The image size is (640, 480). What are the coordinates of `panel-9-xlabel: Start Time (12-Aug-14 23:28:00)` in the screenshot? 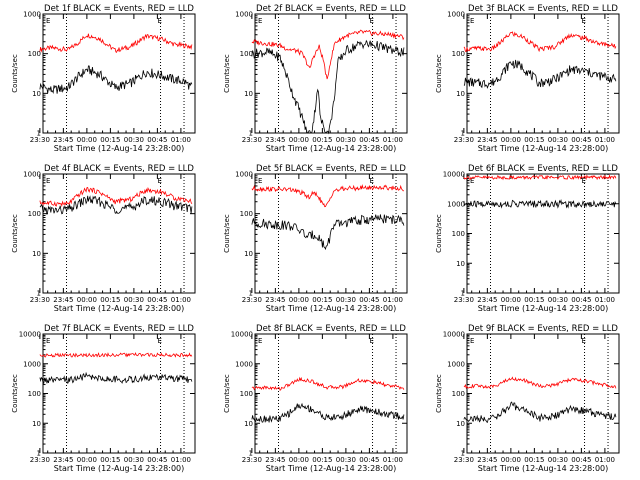 It's located at (543, 468).